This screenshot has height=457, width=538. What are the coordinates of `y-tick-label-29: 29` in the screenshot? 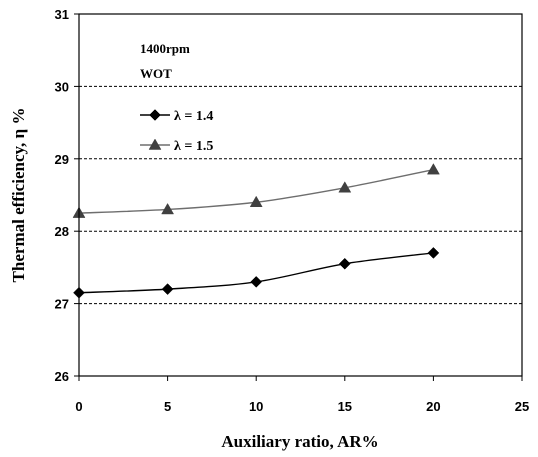 It's located at (62, 159).